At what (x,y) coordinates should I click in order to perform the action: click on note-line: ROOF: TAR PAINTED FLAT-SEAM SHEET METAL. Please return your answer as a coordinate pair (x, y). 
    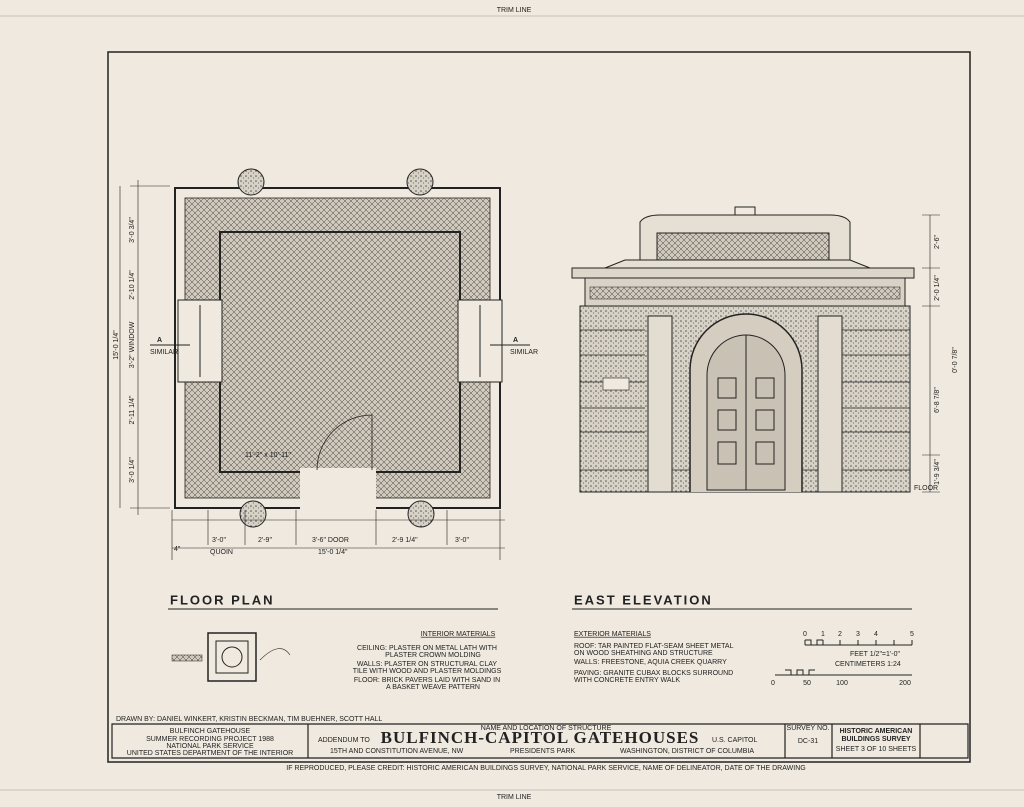
    Looking at the image, I should click on (654, 646).